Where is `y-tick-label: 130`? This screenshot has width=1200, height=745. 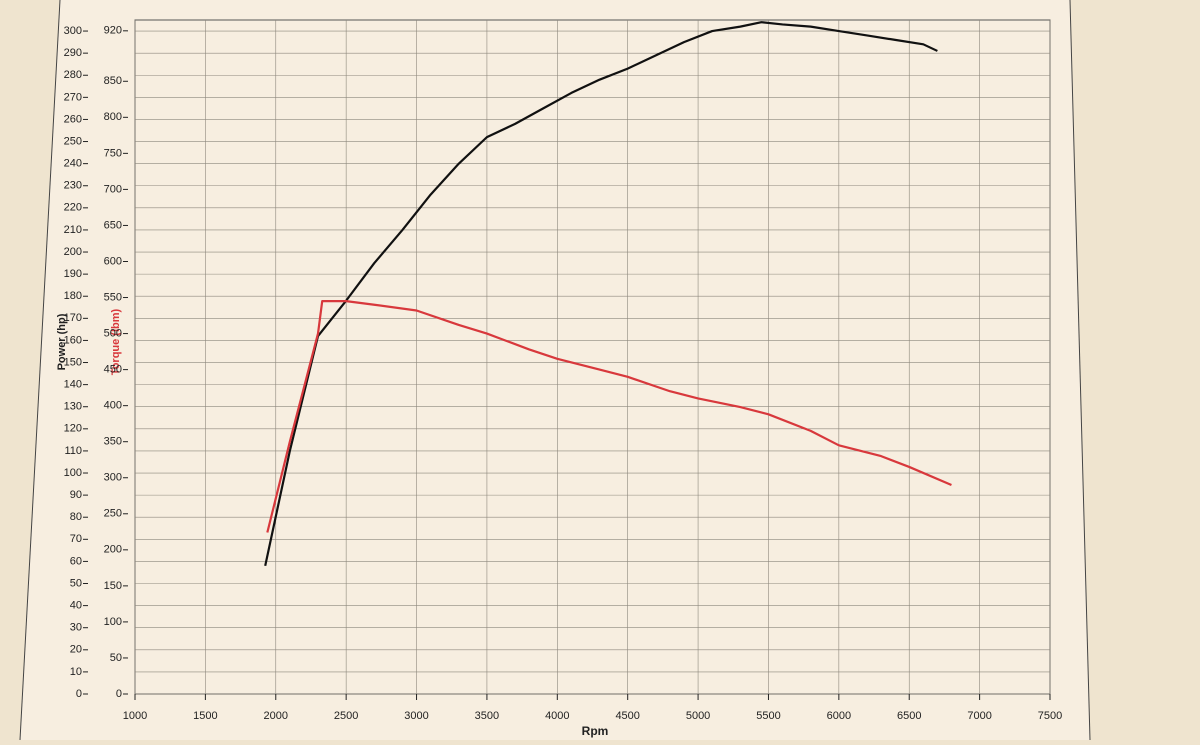 y-tick-label: 130 is located at coordinates (73, 407).